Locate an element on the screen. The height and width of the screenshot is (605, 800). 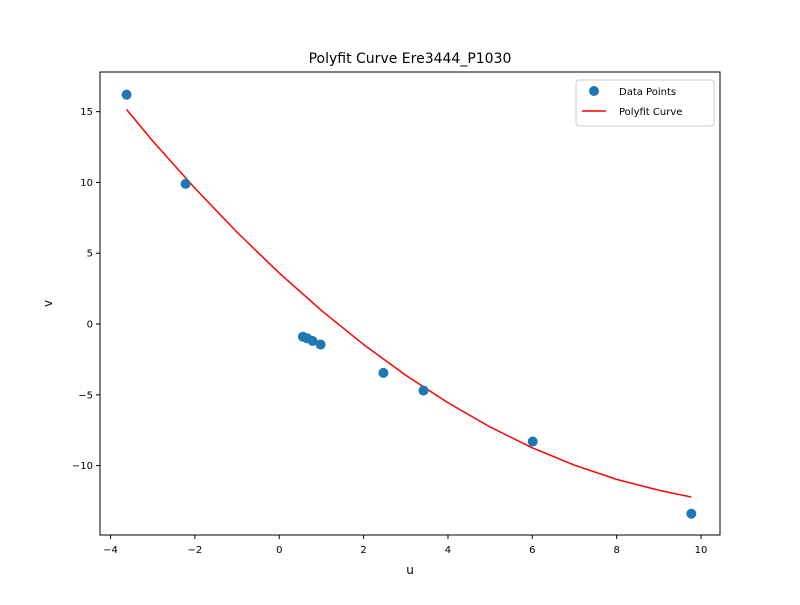
legend-box is located at coordinates (645, 103).